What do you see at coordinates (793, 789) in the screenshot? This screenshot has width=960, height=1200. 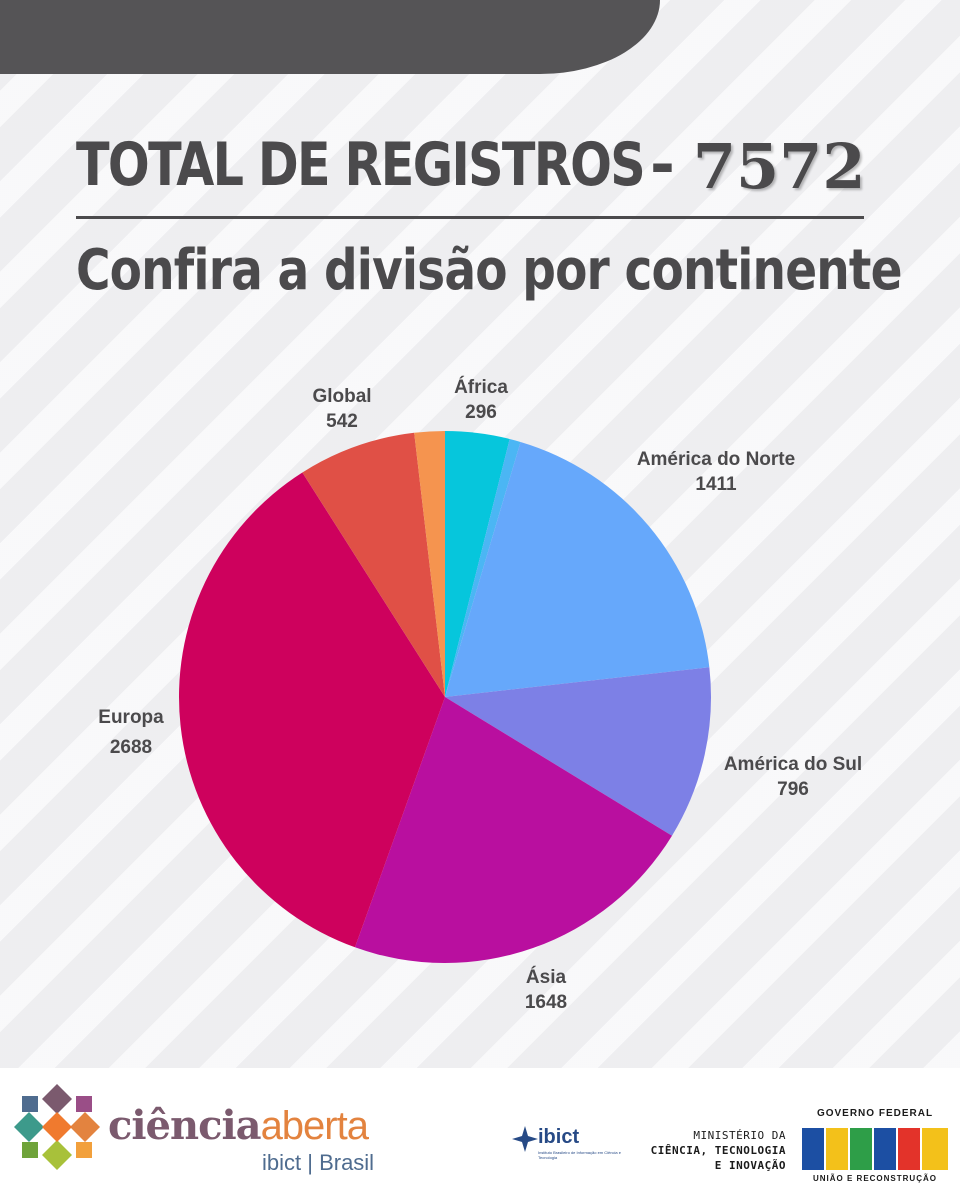 I see `label-america-sul-value: 796` at bounding box center [793, 789].